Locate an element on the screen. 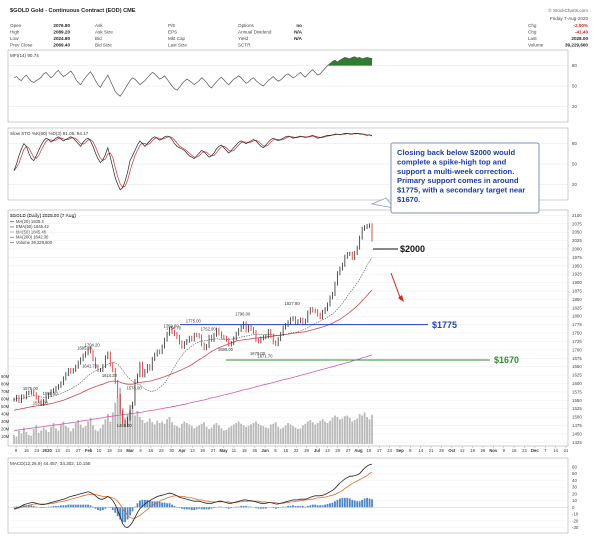 This screenshot has width=597, height=537. date-tick-label: May is located at coordinates (223, 450).